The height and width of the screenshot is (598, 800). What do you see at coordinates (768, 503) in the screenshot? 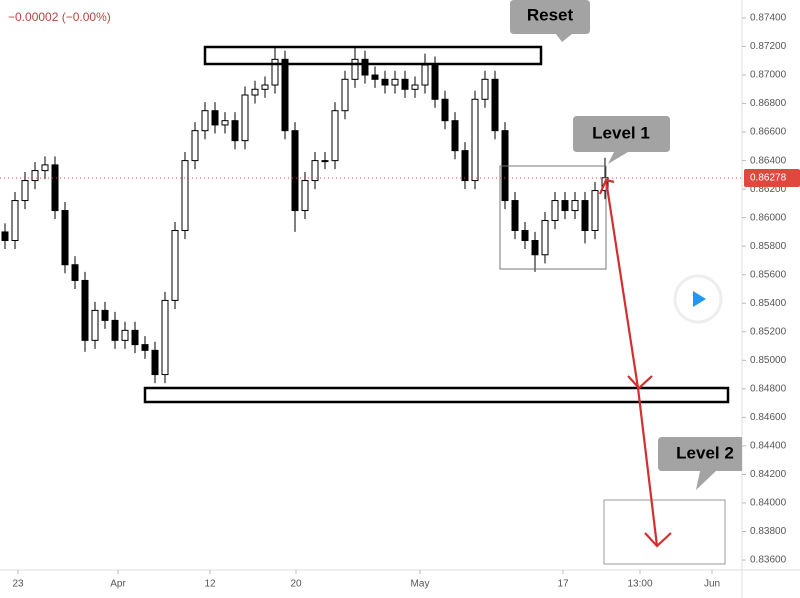
I see `y-tick-label: 0.84000` at bounding box center [768, 503].